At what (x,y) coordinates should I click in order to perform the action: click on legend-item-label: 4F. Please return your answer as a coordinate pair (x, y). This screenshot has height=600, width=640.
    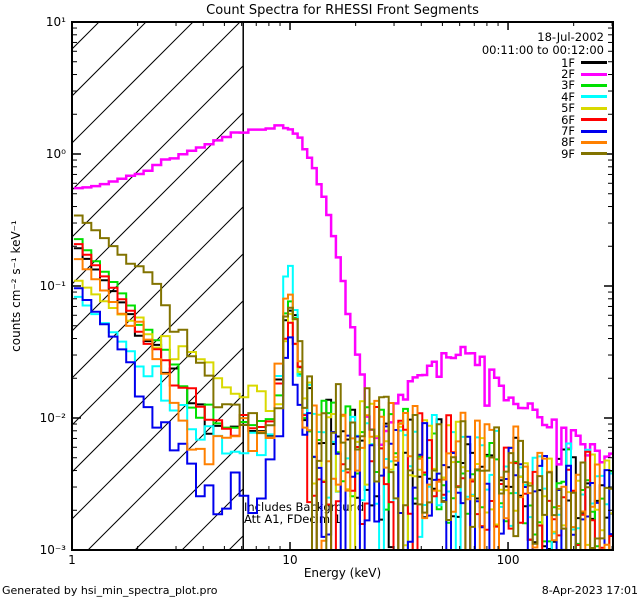
    Looking at the image, I should click on (568, 96).